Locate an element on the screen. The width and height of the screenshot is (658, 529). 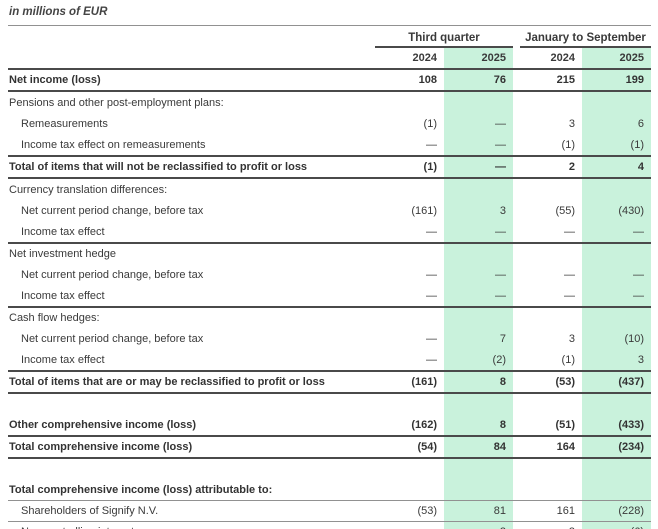
table-row: Non-controlling interests—23(6) is located at coordinates (329, 525).